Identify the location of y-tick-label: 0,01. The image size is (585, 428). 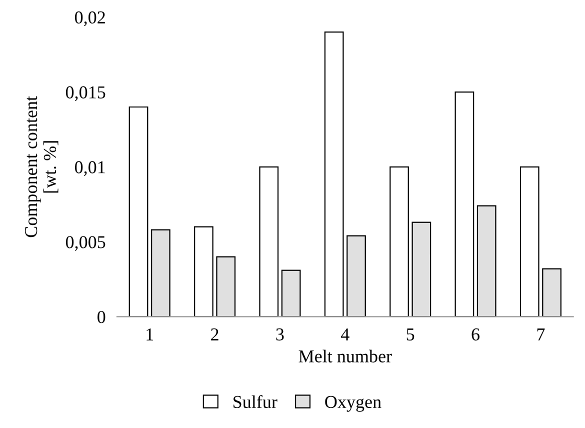
(89, 168).